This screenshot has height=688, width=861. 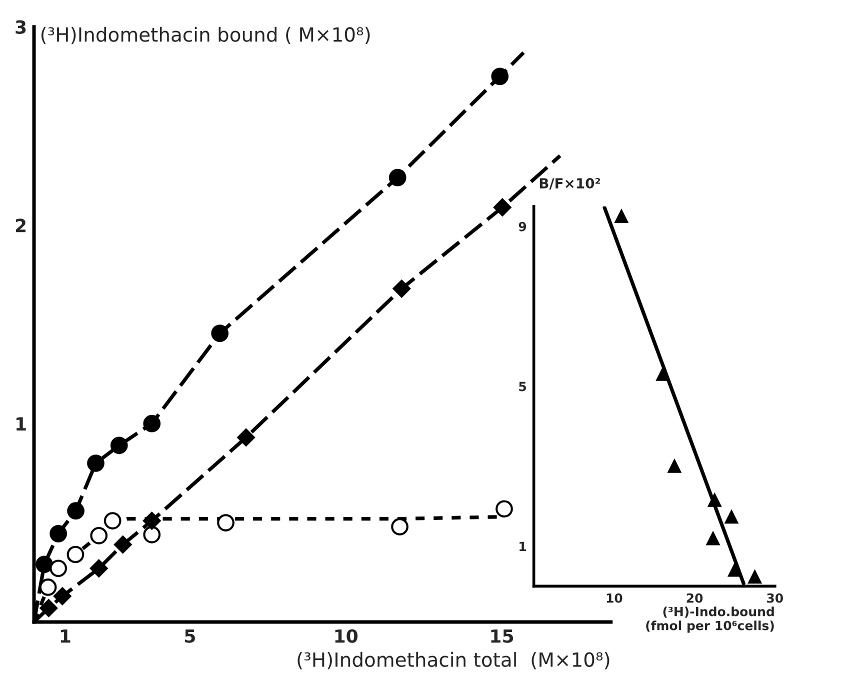 What do you see at coordinates (710, 619) in the screenshot?
I see `x-axis-title: (³H)-Indo.bound (fmol per 10⁶cells)` at bounding box center [710, 619].